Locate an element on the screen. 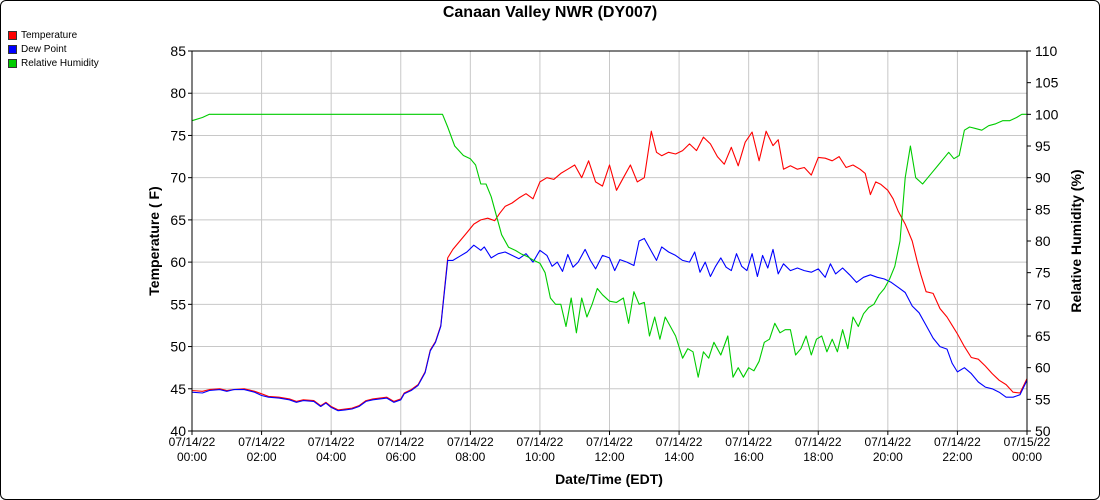  chart-title: Canaan Valley NWR (DY007) is located at coordinates (550, 12).